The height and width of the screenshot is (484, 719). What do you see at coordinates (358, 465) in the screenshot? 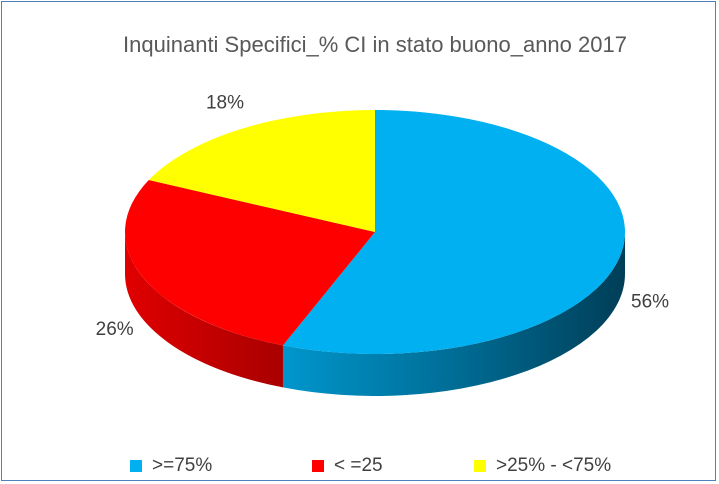
I see `legend-label: < =25` at bounding box center [358, 465].